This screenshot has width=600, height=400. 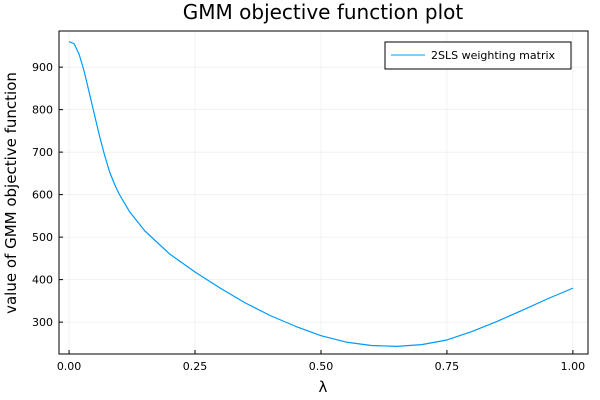 I want to click on legend-label: 2SLS weighting matrix, so click(x=493, y=55).